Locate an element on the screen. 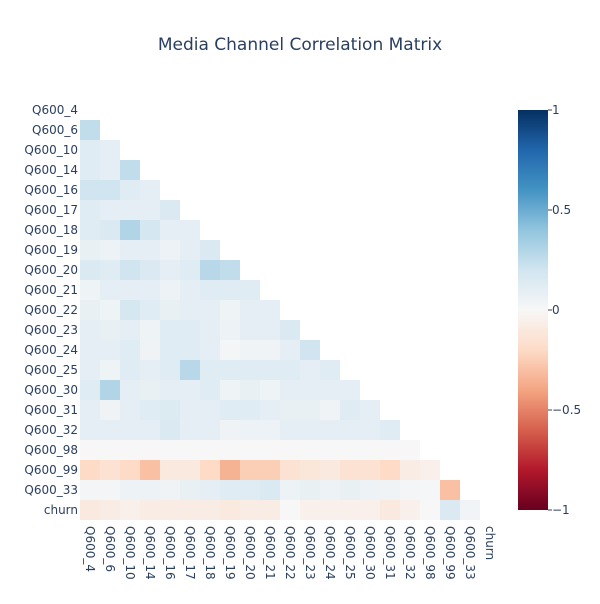 Image resolution: width=600 pixels, height=604 pixels. x-tick-label: Q600_14 is located at coordinates (150, 553).